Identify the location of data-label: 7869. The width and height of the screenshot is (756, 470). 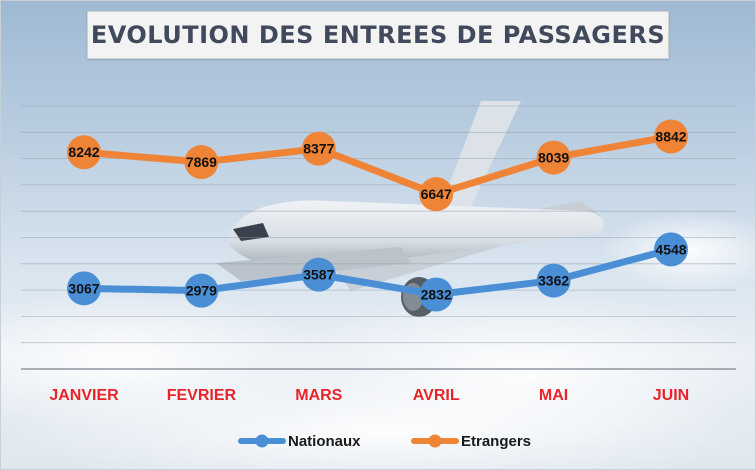
(201, 162).